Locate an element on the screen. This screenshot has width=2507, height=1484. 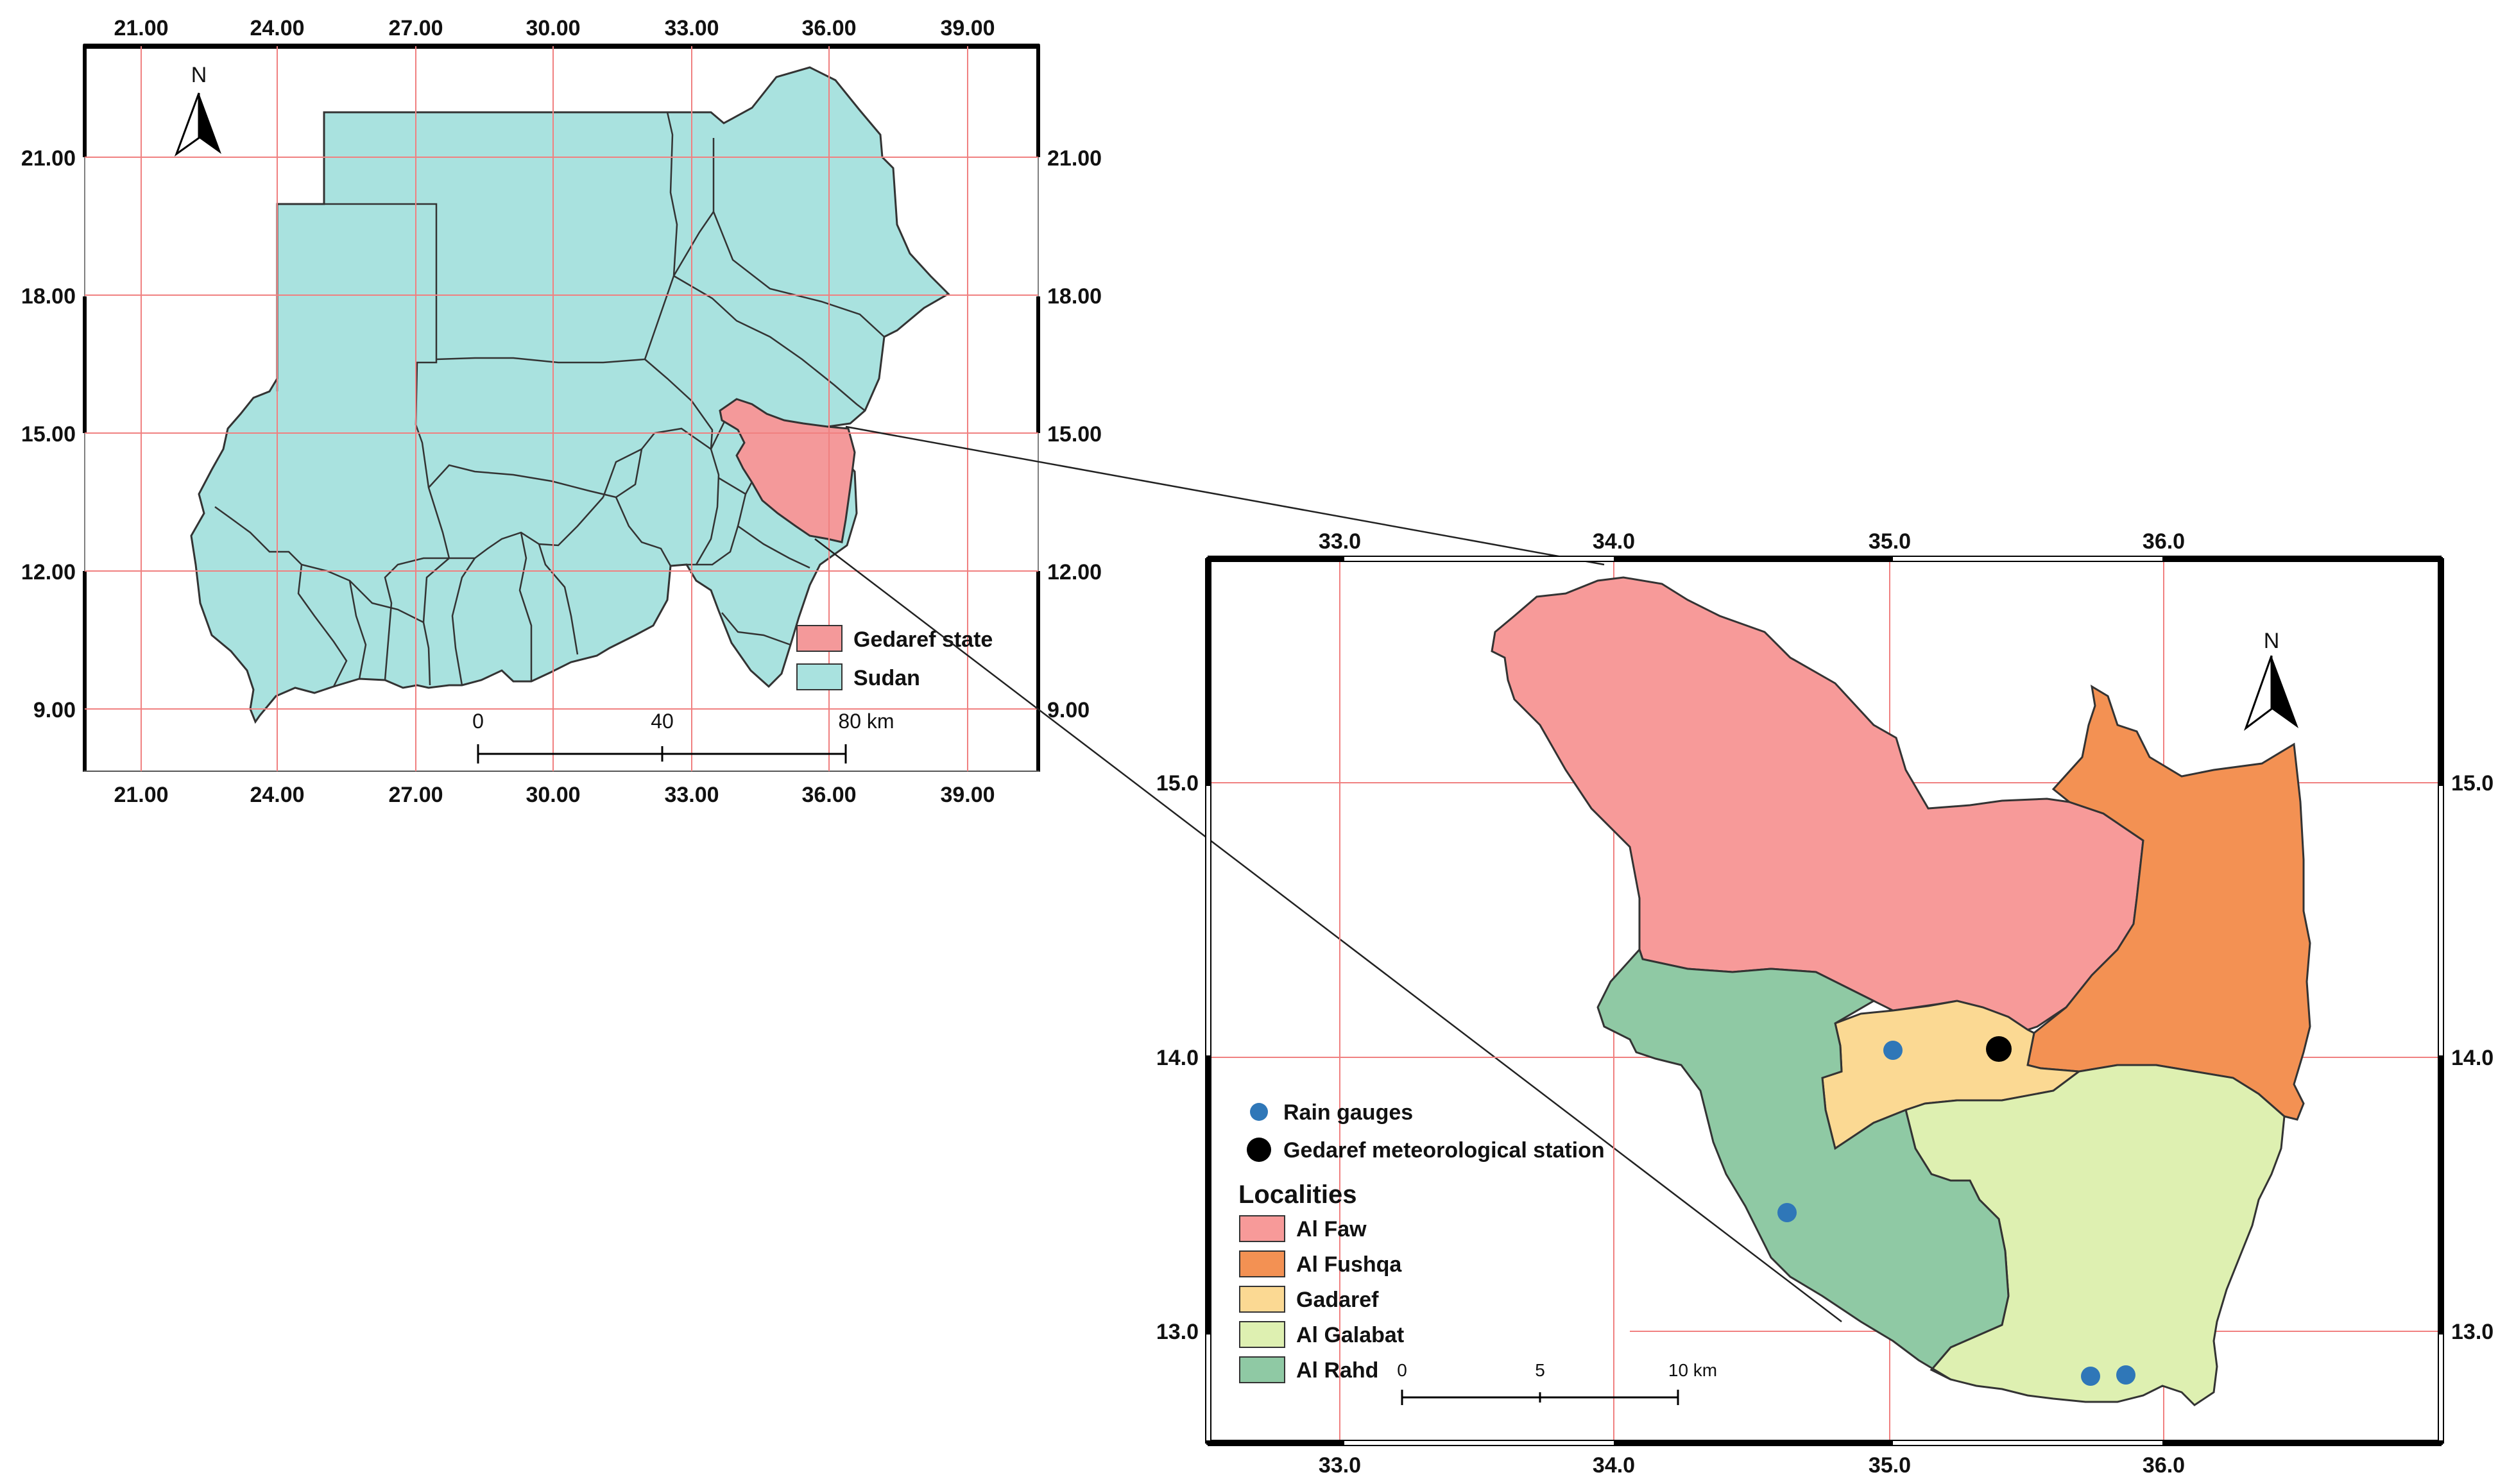
legend-swatch-al-fushqa is located at coordinates (1262, 1264).